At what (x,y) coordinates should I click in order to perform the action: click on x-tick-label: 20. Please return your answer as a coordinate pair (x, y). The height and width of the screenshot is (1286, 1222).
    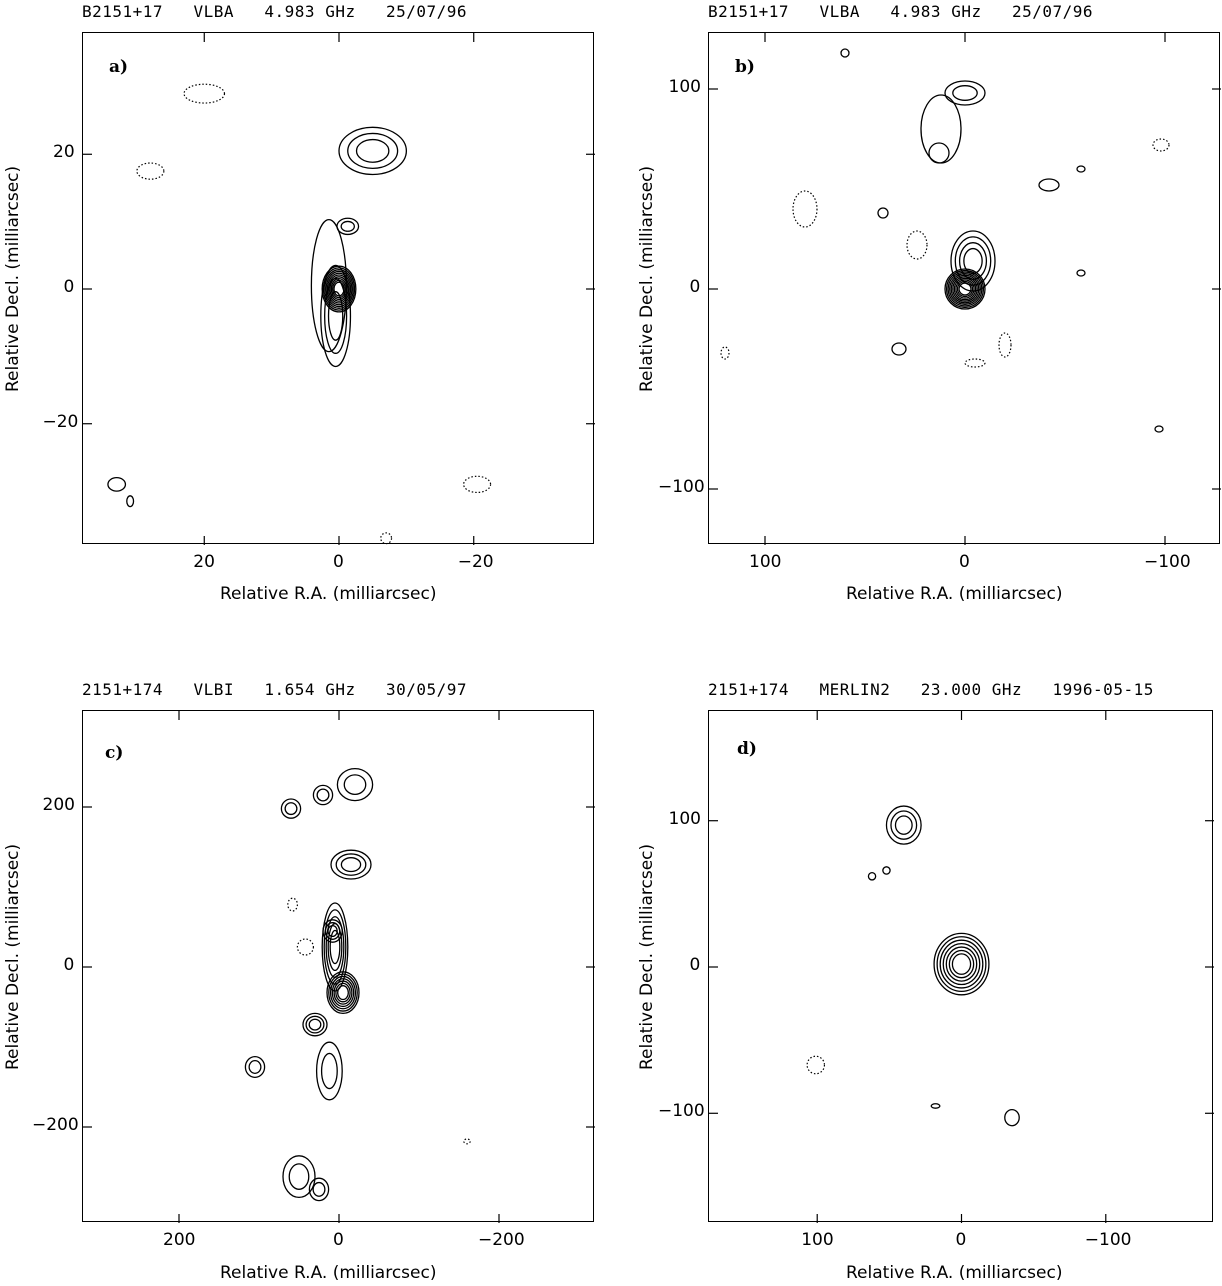
    Looking at the image, I should click on (204, 562).